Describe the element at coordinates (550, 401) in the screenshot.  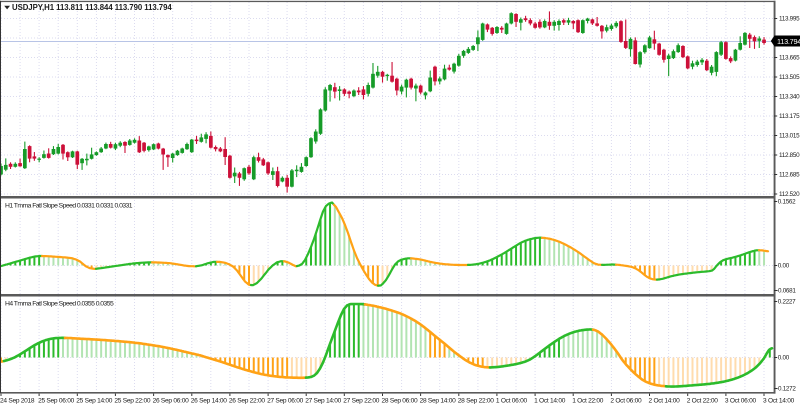
I see `svg-text: 1 Oct 14:00` at that location.